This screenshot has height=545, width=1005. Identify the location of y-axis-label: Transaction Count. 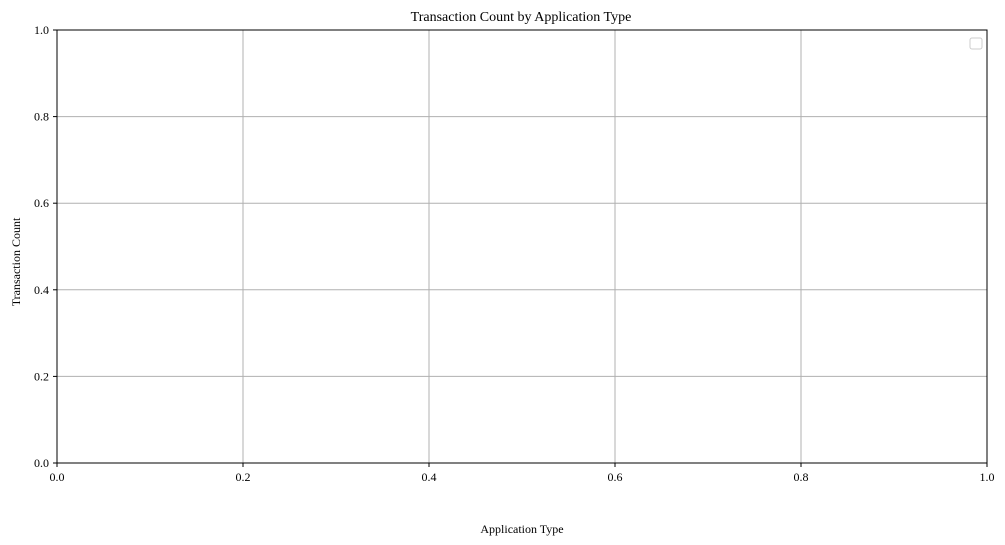
(16, 261).